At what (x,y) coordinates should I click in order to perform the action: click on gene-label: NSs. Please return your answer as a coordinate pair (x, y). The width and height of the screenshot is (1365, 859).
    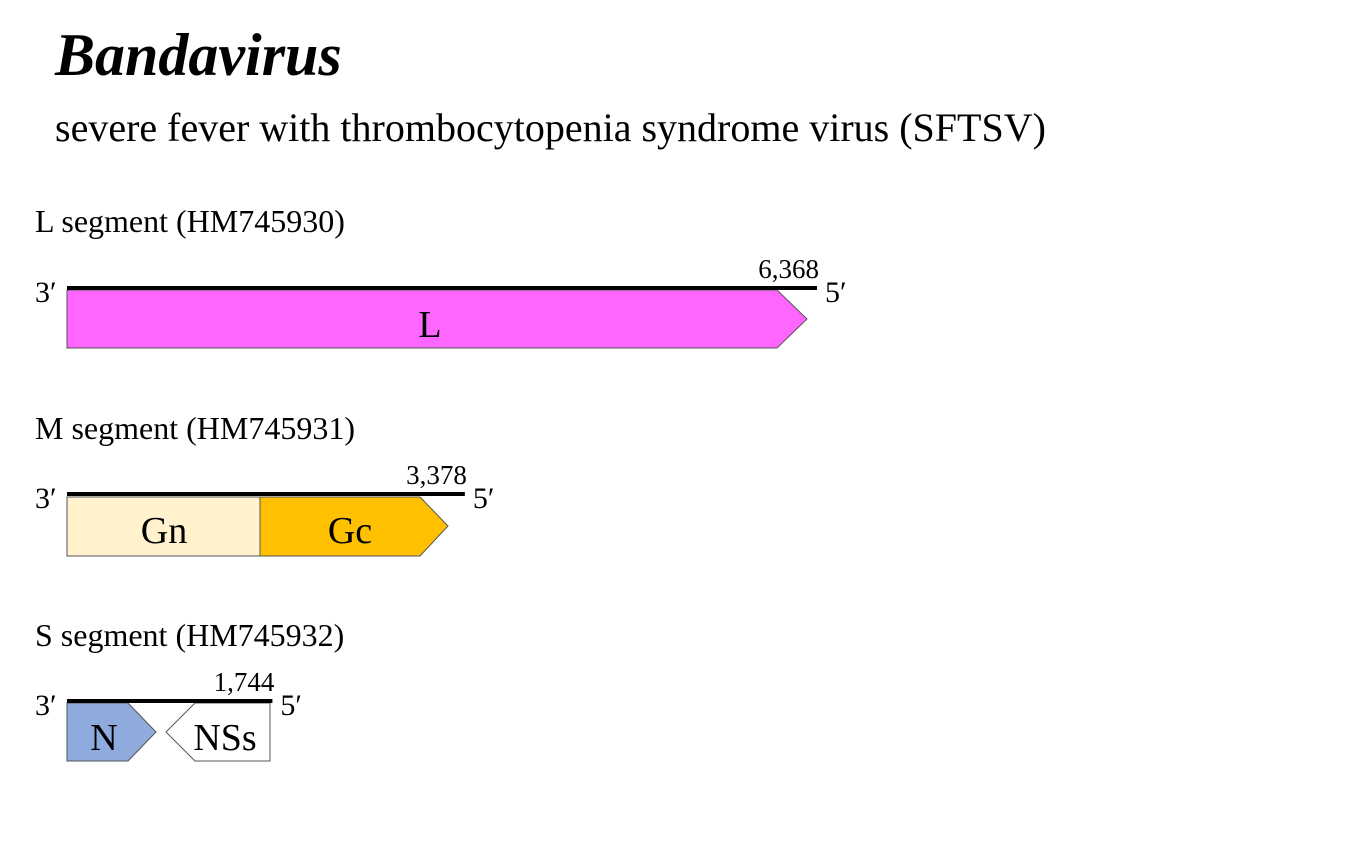
    Looking at the image, I should click on (224, 738).